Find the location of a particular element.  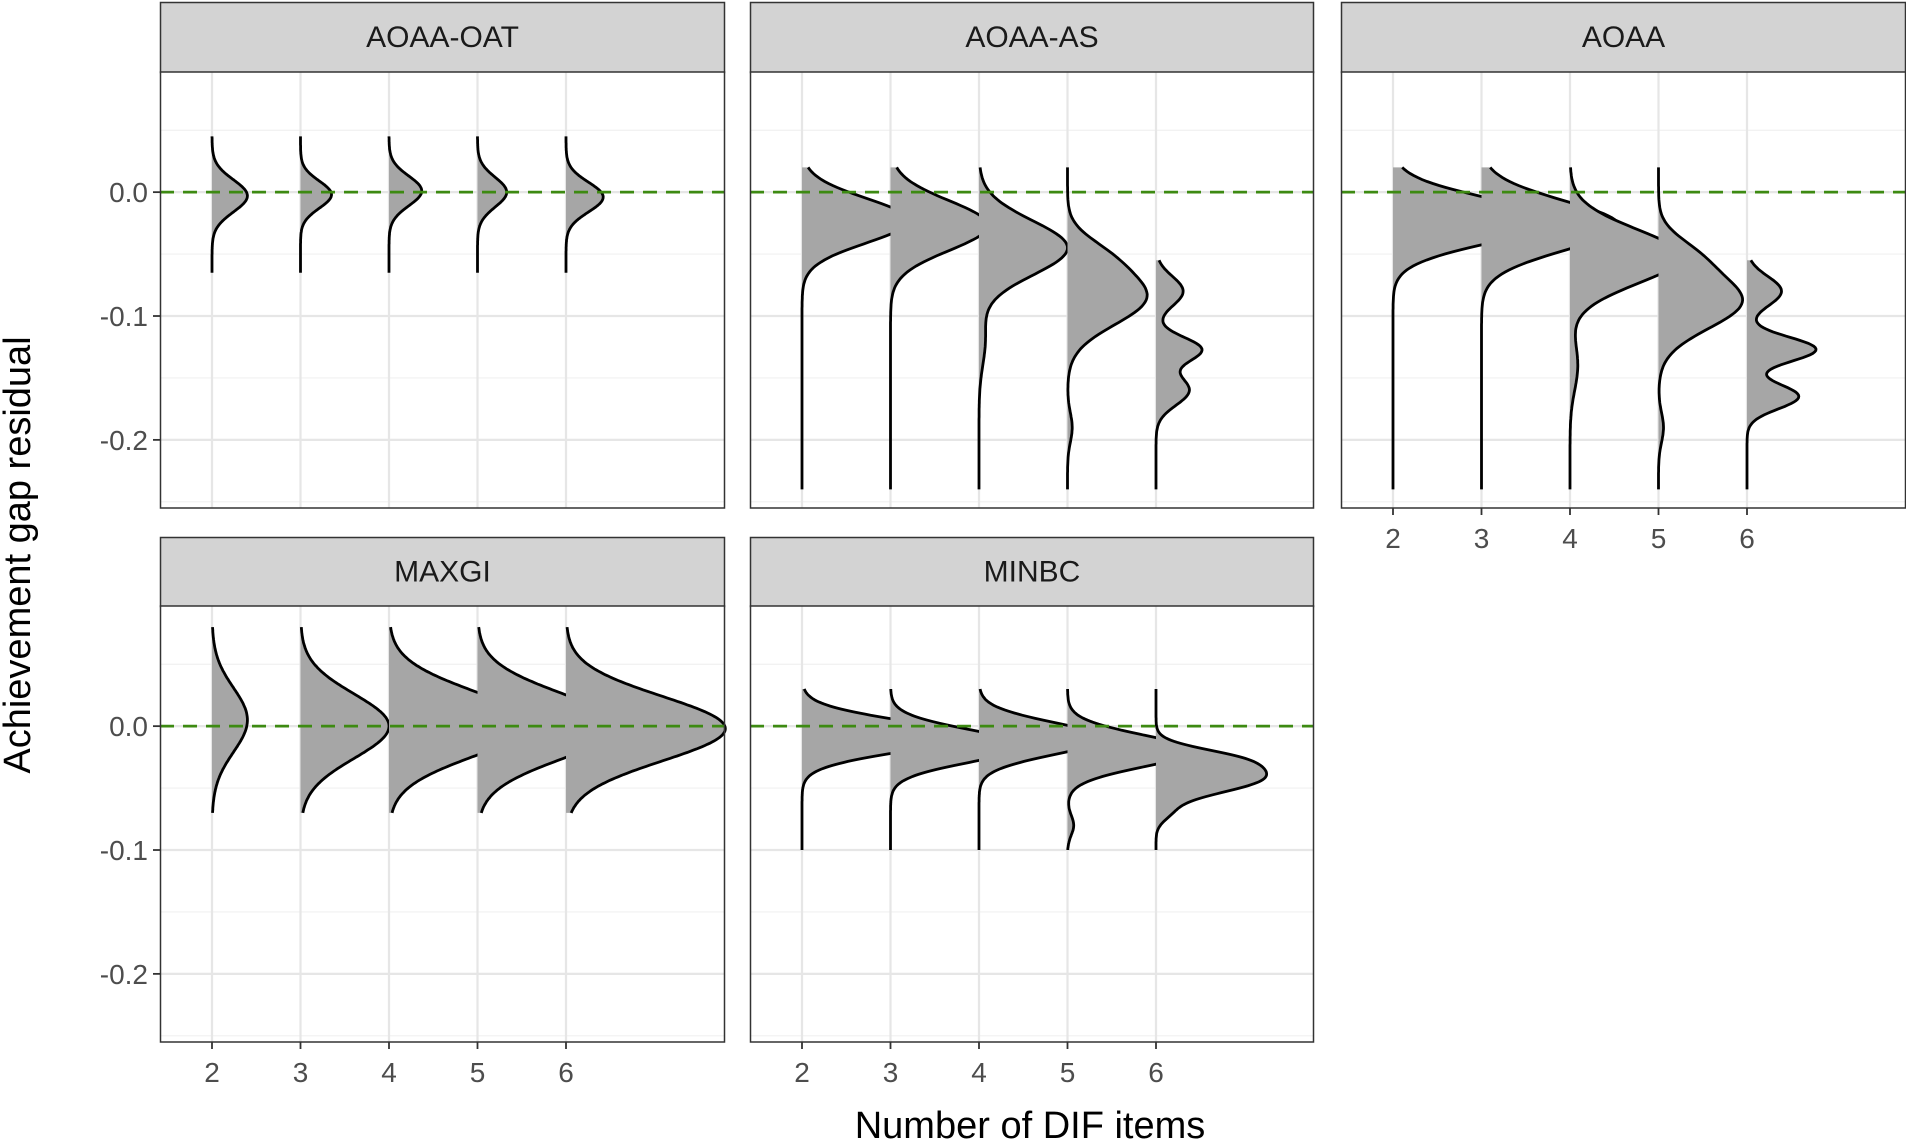

facet-strip-label: AOAA-OAT is located at coordinates (442, 37).